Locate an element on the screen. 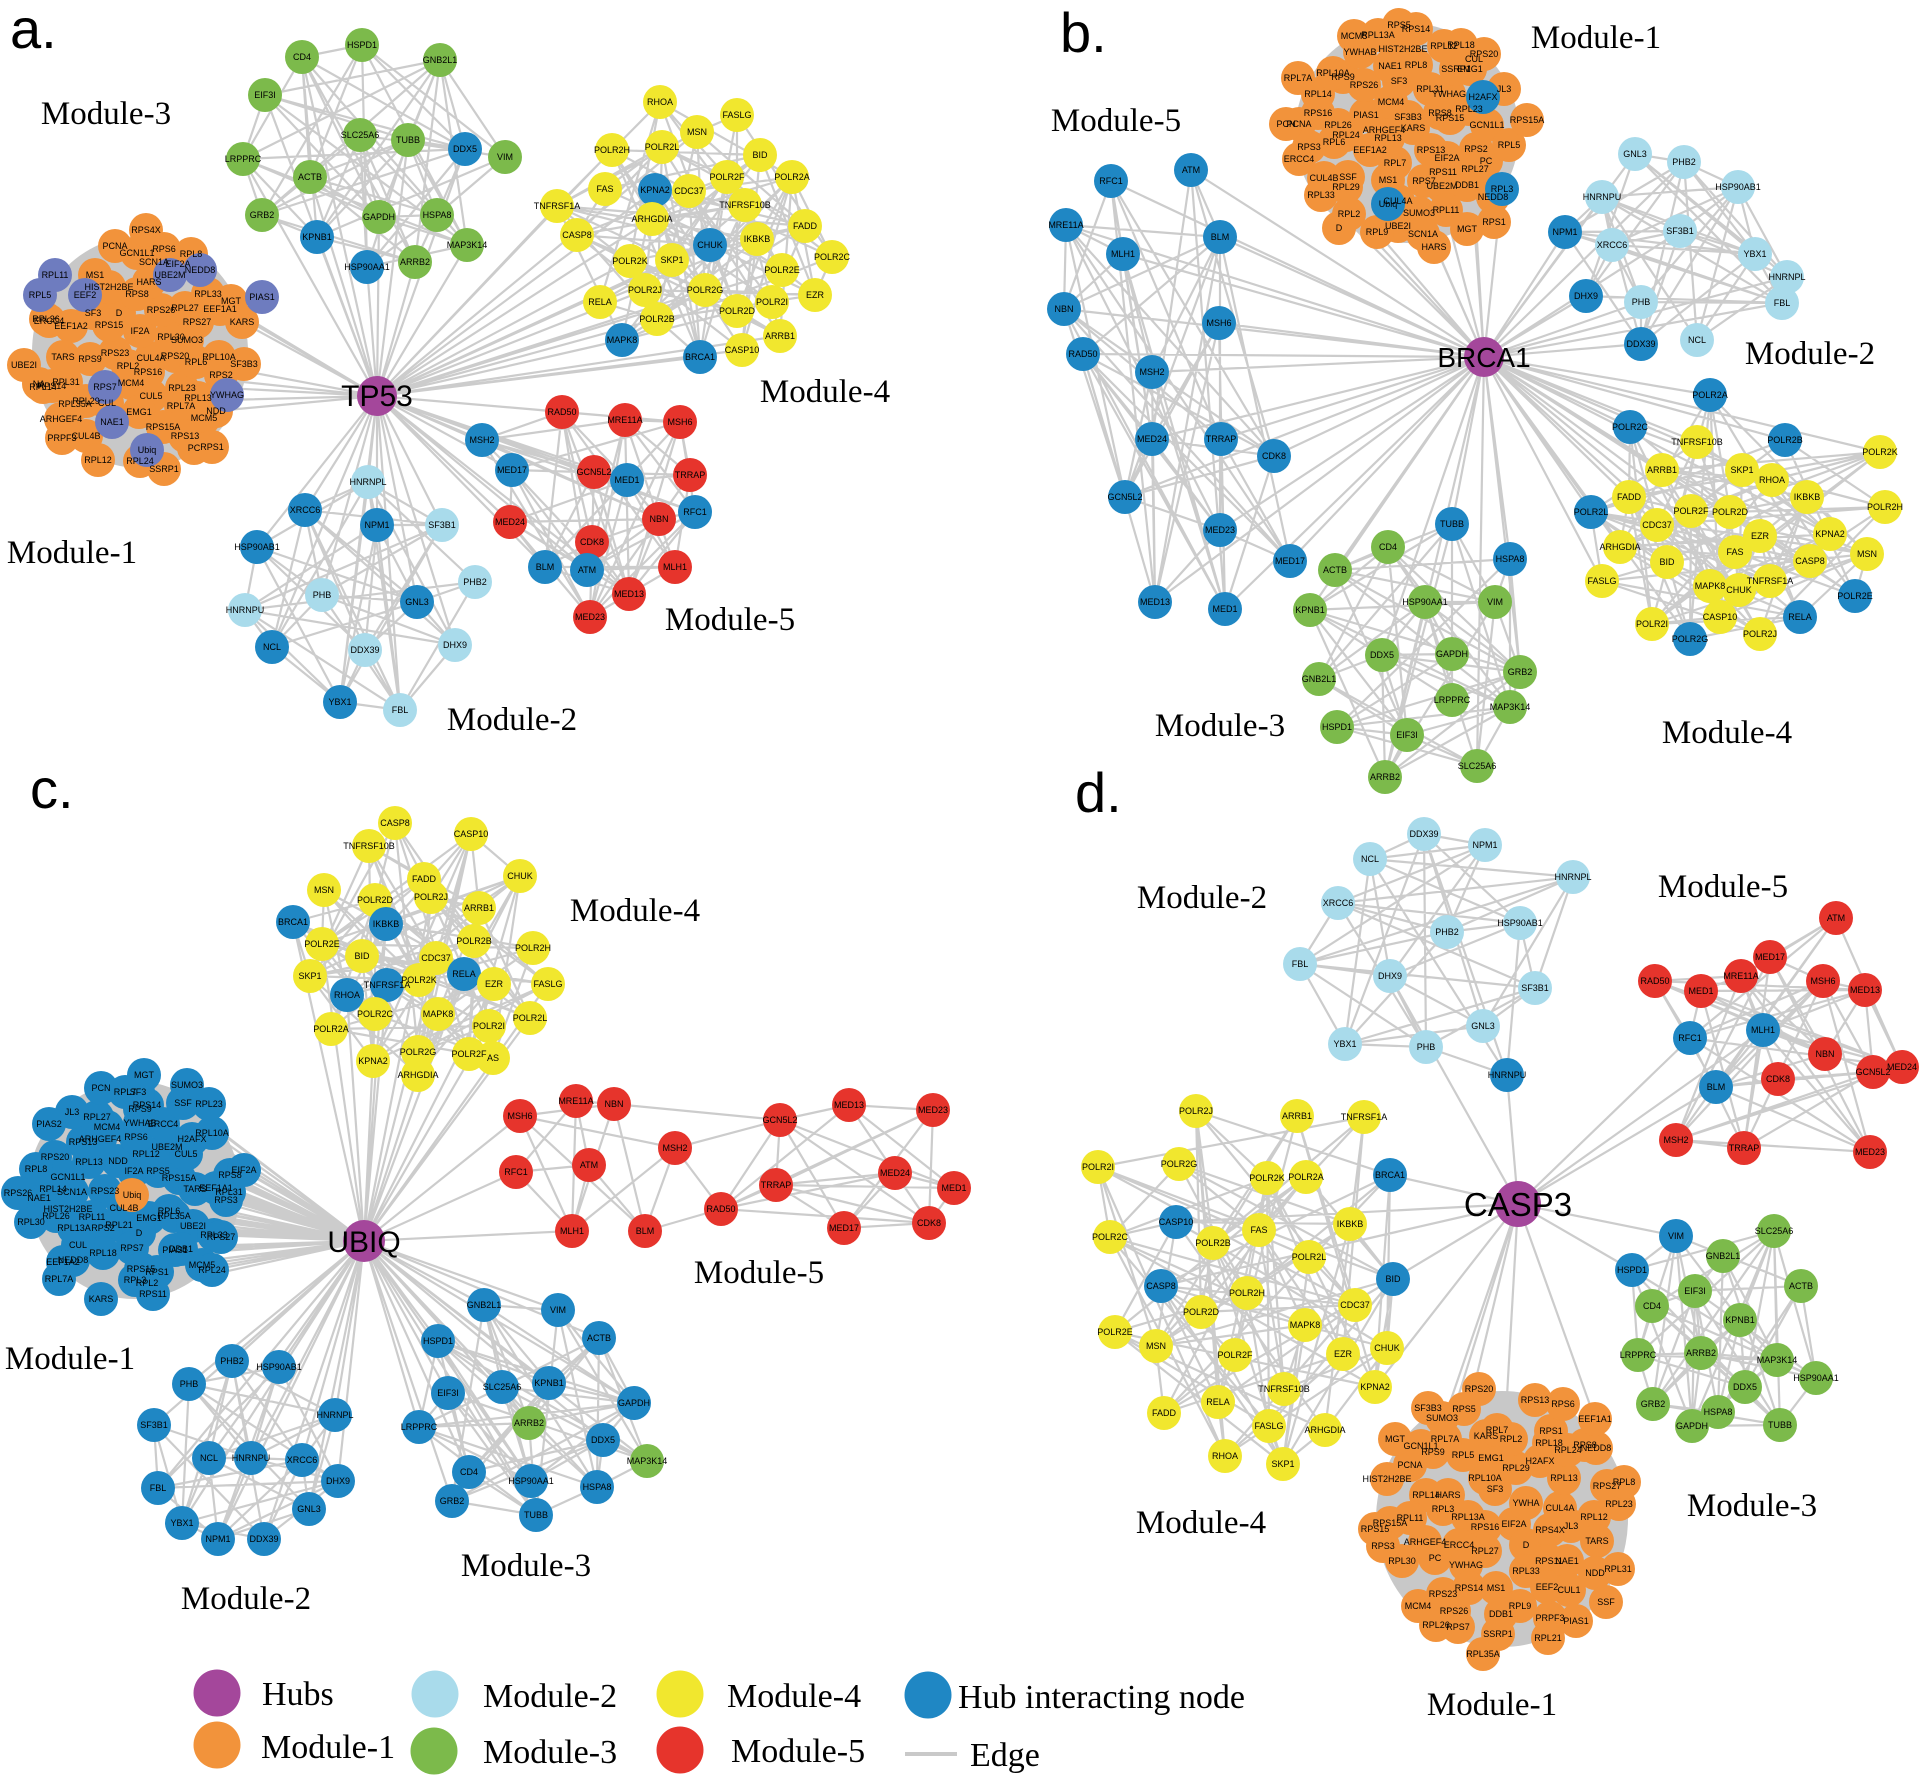 This screenshot has width=1923, height=1775. svg-text: YWHAG is located at coordinates (227, 395).